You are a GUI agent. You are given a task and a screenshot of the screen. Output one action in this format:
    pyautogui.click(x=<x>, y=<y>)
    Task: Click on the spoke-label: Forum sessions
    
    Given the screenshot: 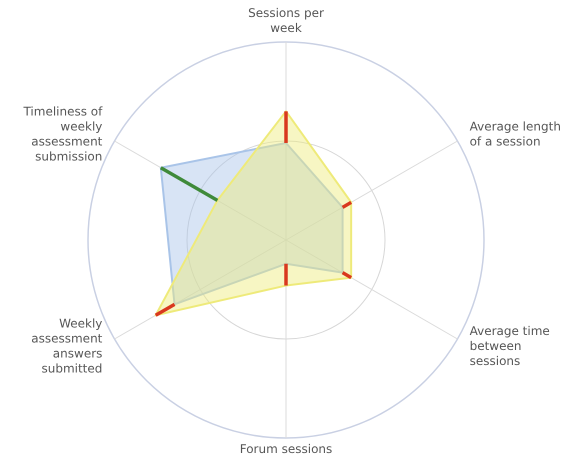 What is the action you would take?
    pyautogui.click(x=286, y=449)
    